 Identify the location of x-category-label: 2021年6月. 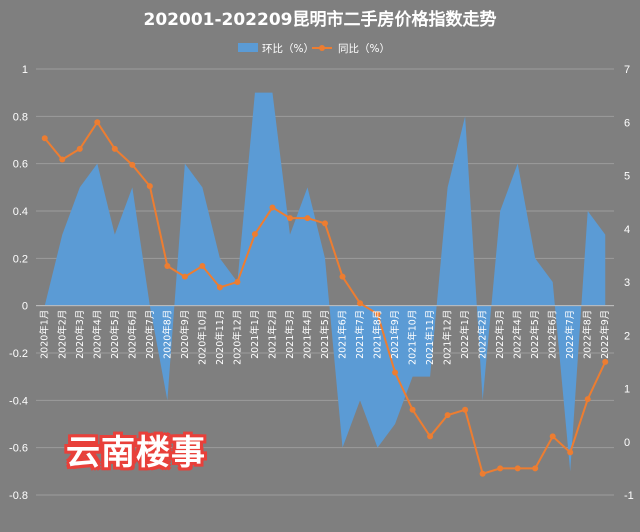
(343, 334).